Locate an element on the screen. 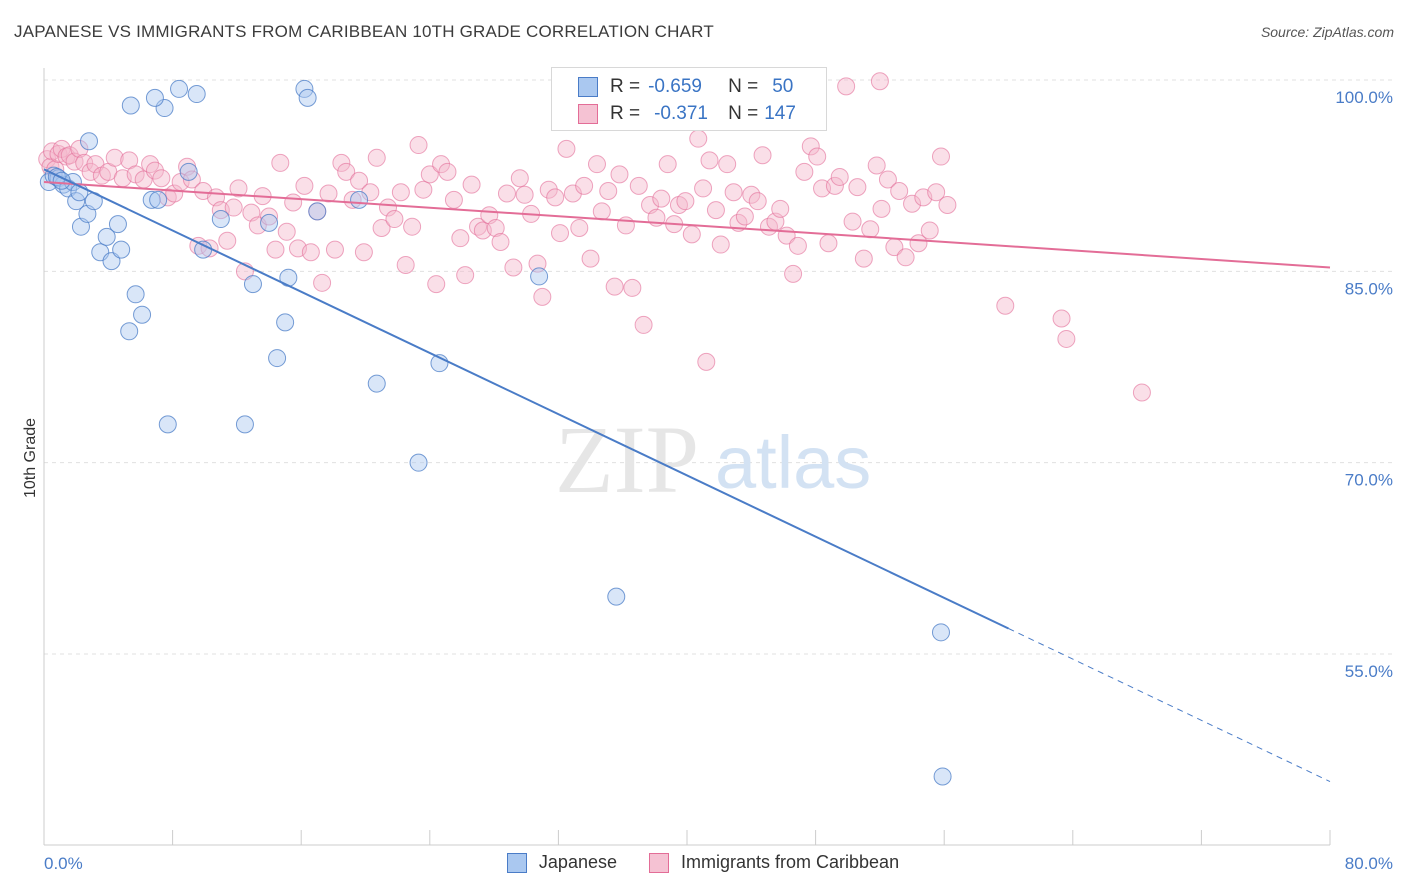  y-tick-label: 85.0% is located at coordinates (1369, 288).